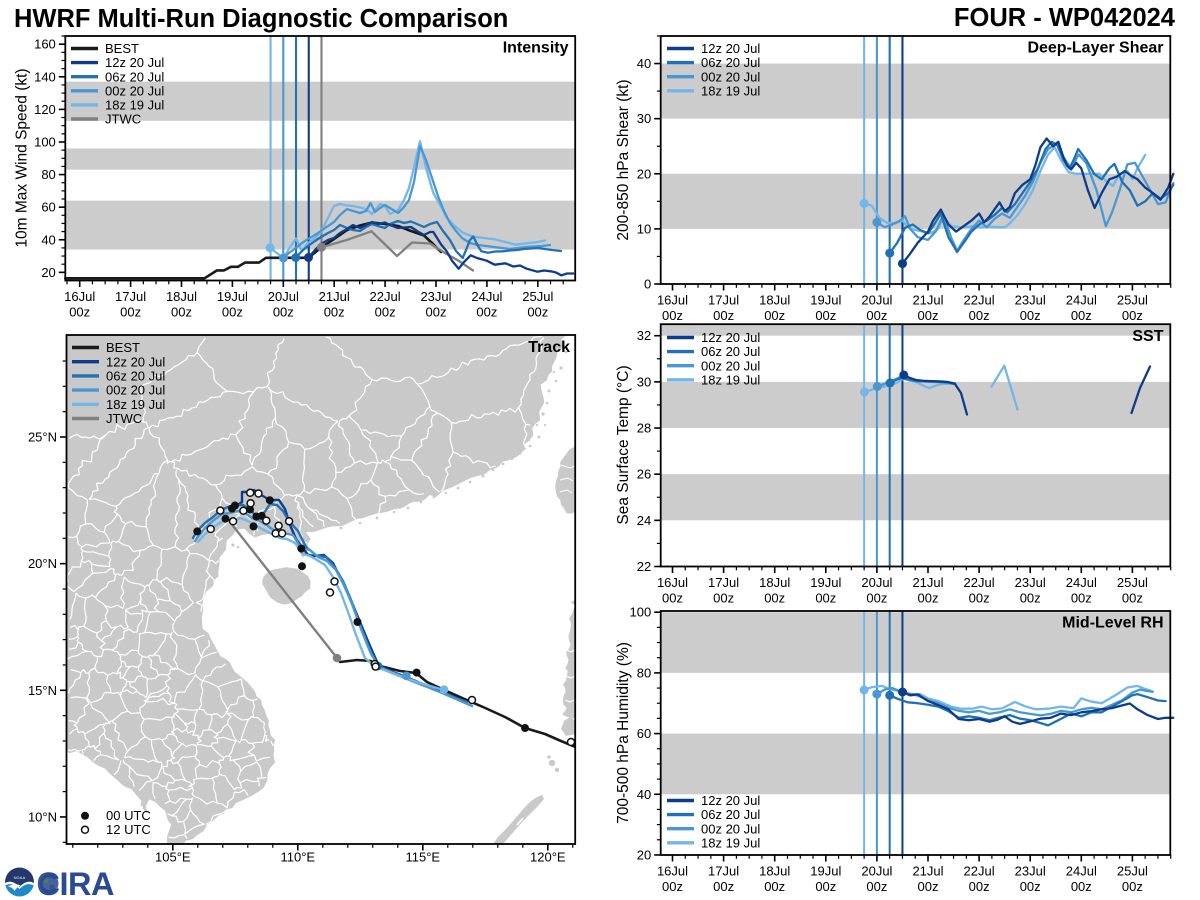 Image resolution: width=1200 pixels, height=900 pixels. What do you see at coordinates (644, 566) in the screenshot?
I see `svg-text: 22` at bounding box center [644, 566].